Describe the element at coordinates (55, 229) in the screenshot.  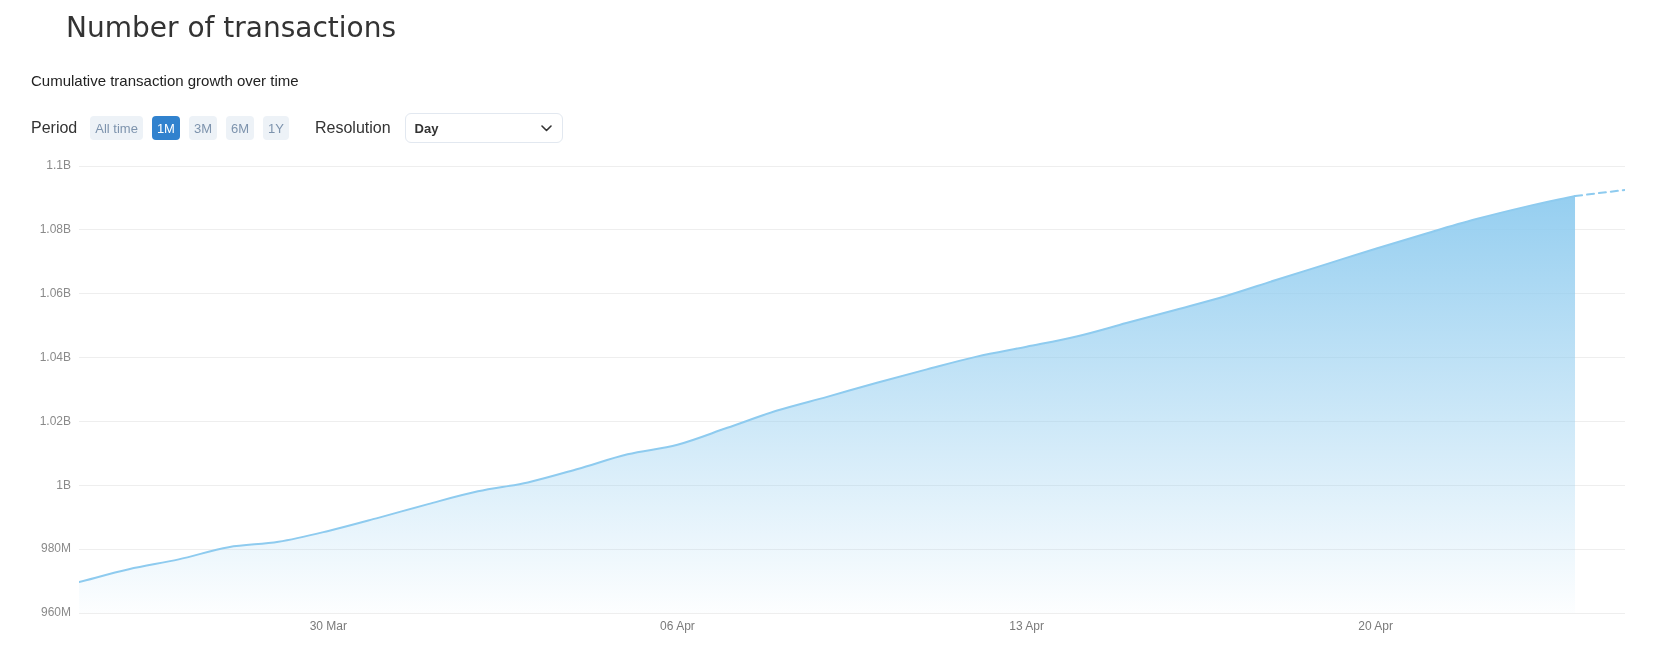
I see `y-tick-label: 1.08B` at that location.